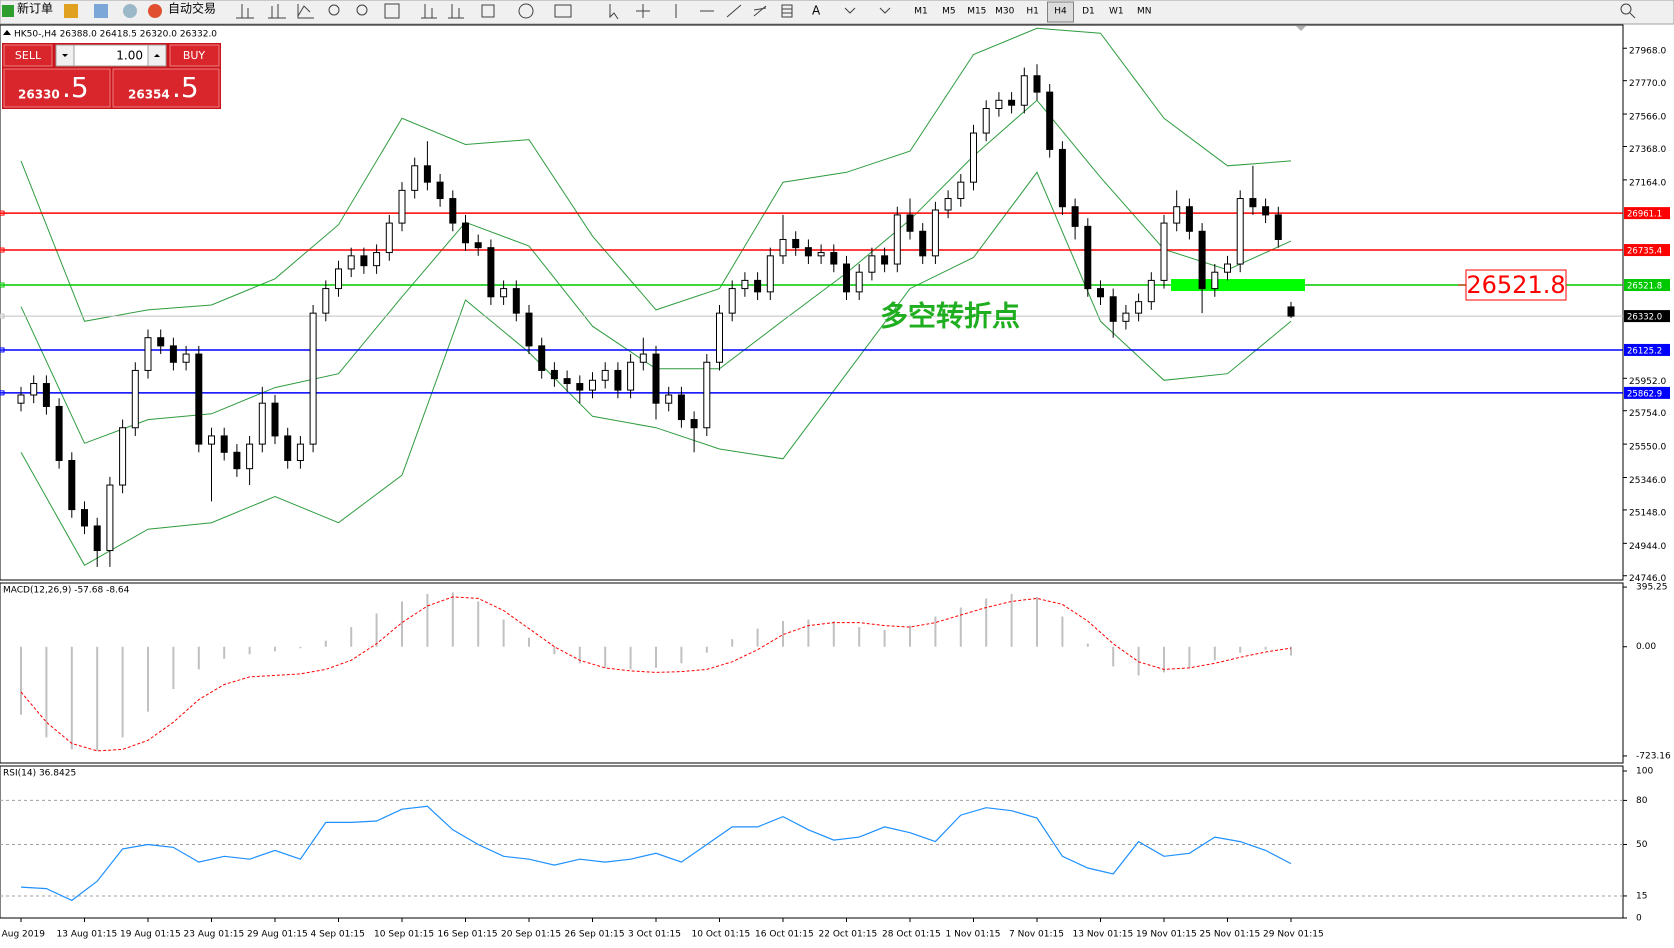 The width and height of the screenshot is (1674, 948). Describe the element at coordinates (1644, 394) in the screenshot. I see `level-label: 25862.9` at that location.